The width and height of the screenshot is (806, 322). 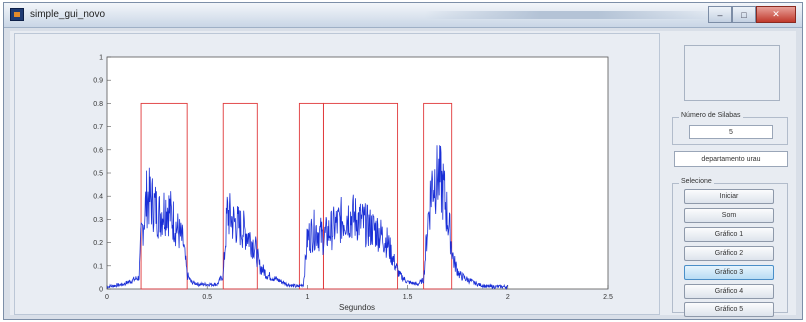 What do you see at coordinates (98, 104) in the screenshot?
I see `y-tick-label: 0.8` at bounding box center [98, 104].